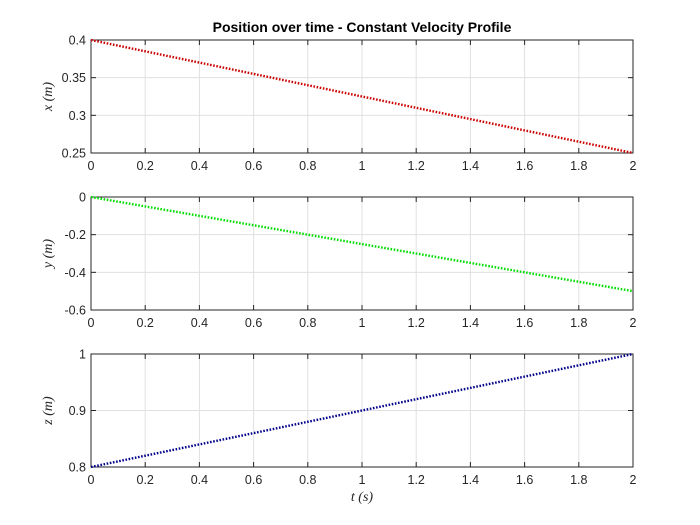 The width and height of the screenshot is (700, 525). I want to click on y-tick-label: -0.6, so click(75, 311).